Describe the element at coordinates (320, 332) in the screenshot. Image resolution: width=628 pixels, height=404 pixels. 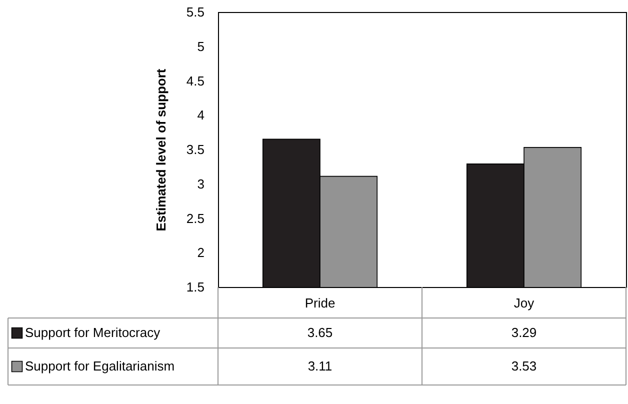
I see `data-label: 3.65` at that location.